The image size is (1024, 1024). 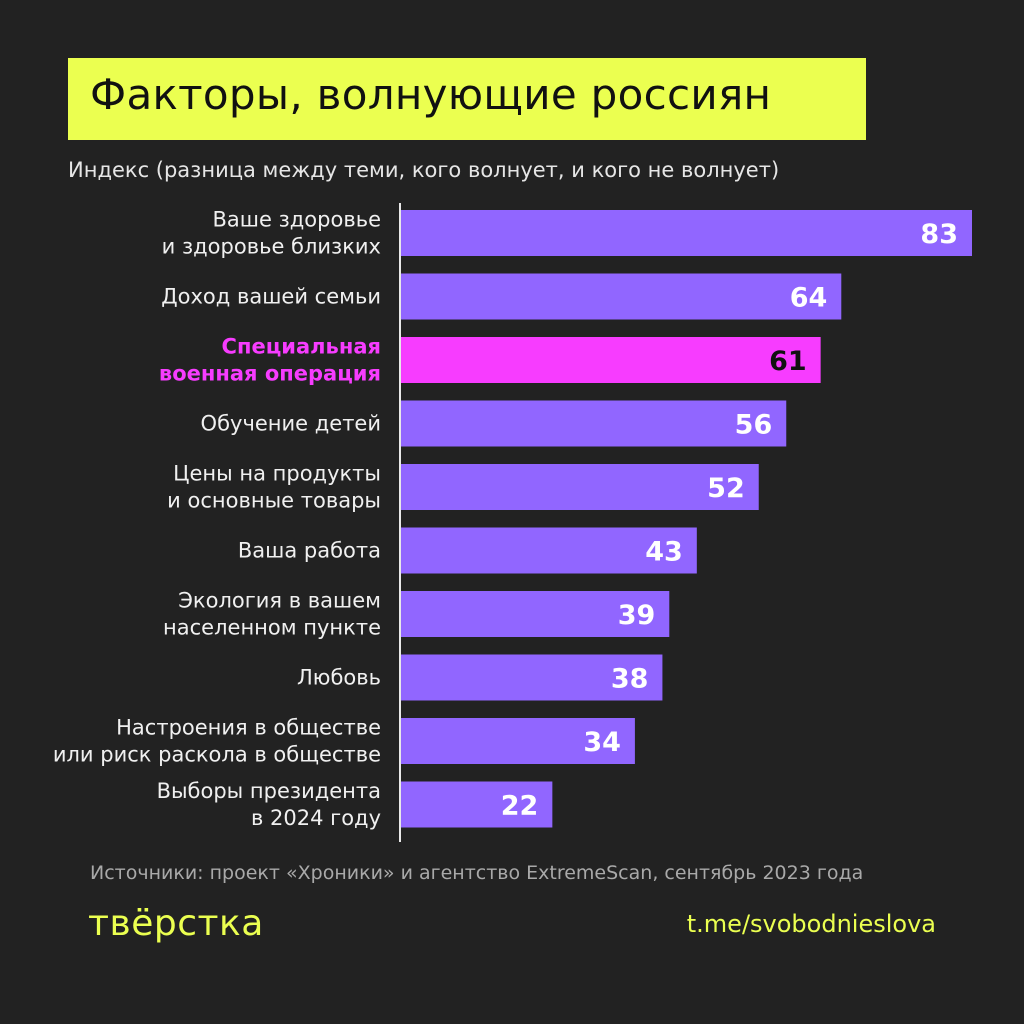 What do you see at coordinates (274, 501) in the screenshot?
I see `category-label: и основные товары` at bounding box center [274, 501].